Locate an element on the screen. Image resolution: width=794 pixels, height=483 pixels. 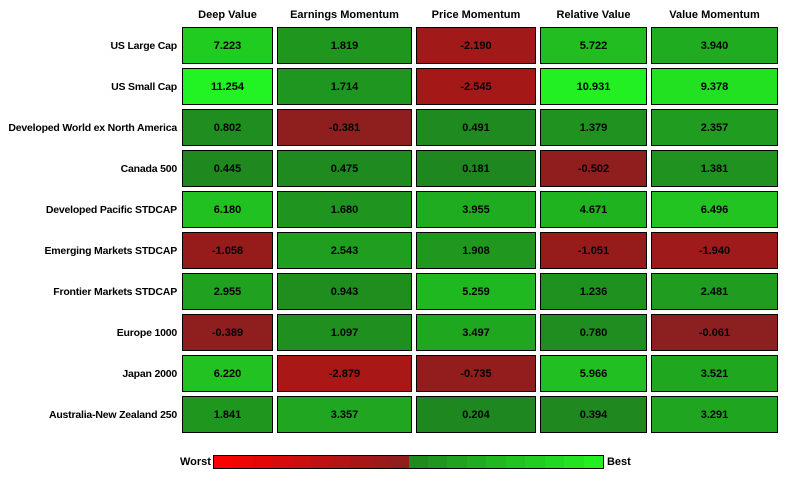
heatmap-cell: 7.223 is located at coordinates (227, 45).